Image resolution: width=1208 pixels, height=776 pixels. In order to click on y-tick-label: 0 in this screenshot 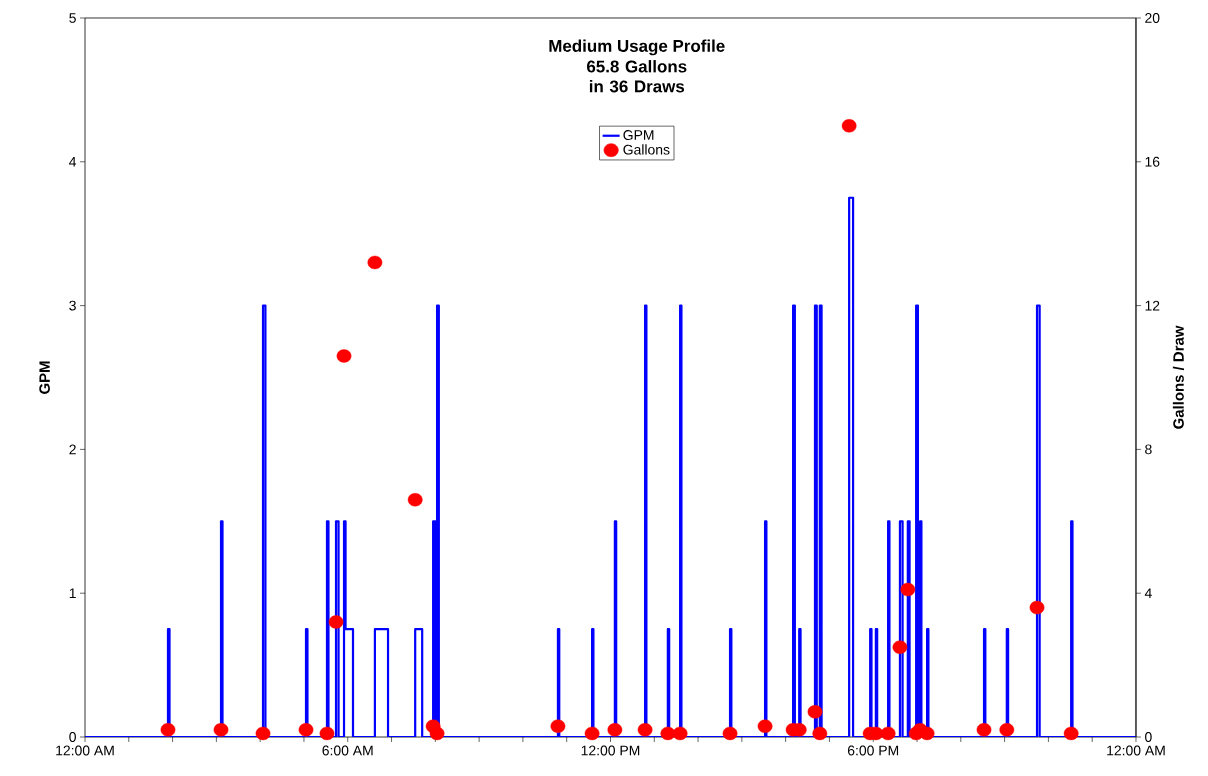, I will do `click(72, 737)`.